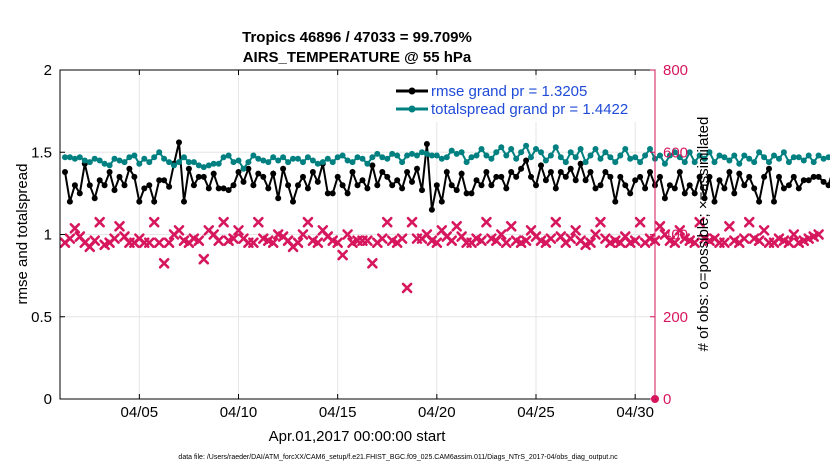 The width and height of the screenshot is (830, 470). What do you see at coordinates (357, 57) in the screenshot?
I see `chart-title-line2: AIRS_TEMPERATURE @ 55 hPa` at bounding box center [357, 57].